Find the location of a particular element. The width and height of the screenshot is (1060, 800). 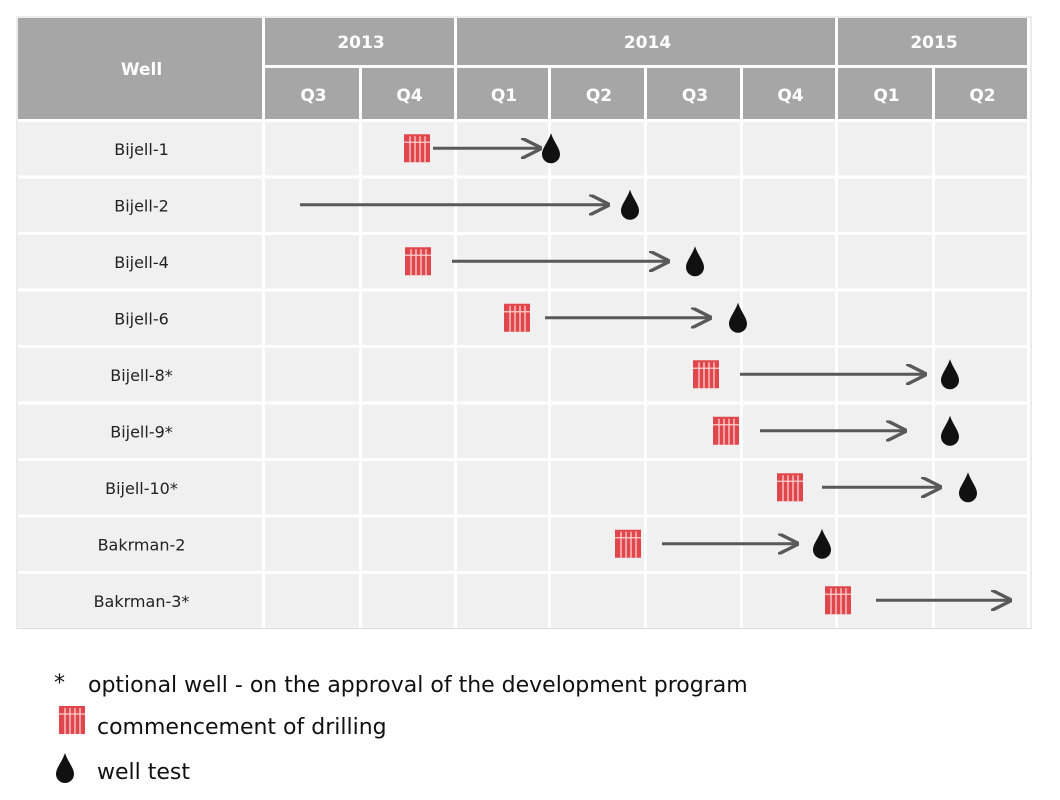

quarter-label: Q4 is located at coordinates (790, 96).